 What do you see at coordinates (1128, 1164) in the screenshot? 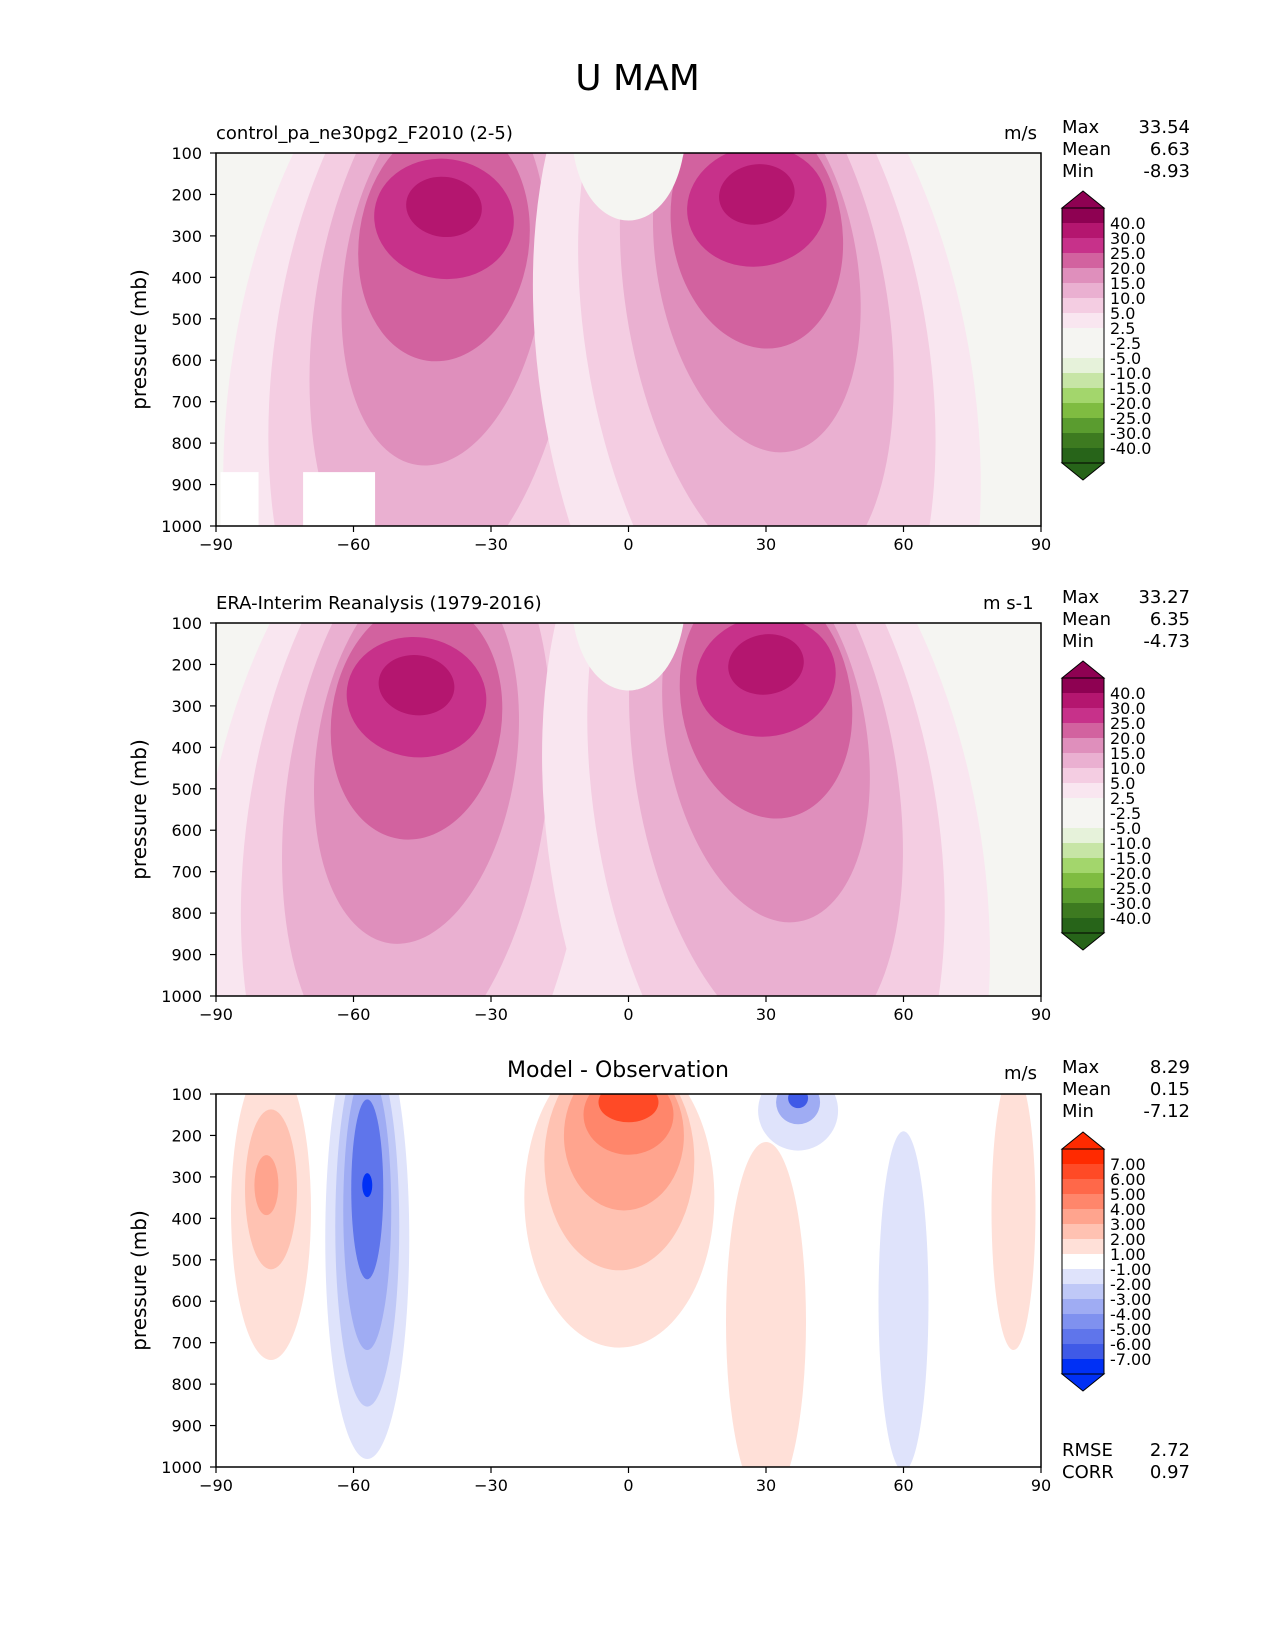
I see `colorbar-tick-label: 7.00` at bounding box center [1128, 1164].